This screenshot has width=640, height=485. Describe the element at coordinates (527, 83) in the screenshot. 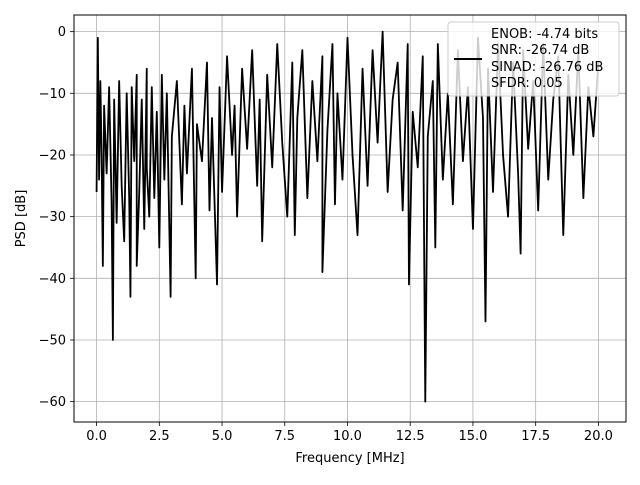

I see `legend-line-sfdr: SFDR: 0.05` at that location.